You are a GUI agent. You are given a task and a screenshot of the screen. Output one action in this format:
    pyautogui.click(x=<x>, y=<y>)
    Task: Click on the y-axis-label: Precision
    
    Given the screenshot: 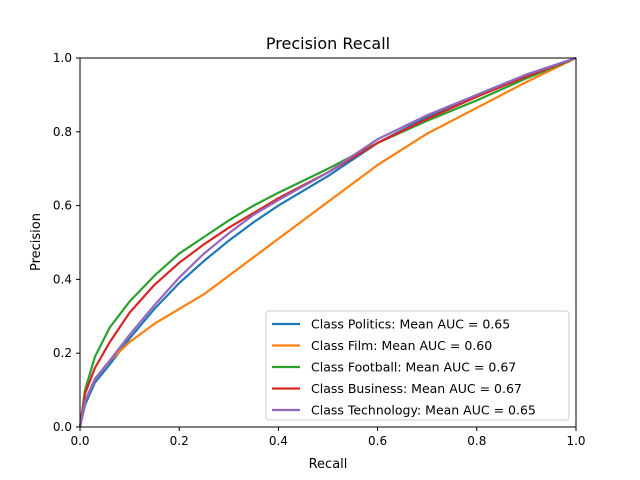 What is the action you would take?
    pyautogui.click(x=36, y=242)
    